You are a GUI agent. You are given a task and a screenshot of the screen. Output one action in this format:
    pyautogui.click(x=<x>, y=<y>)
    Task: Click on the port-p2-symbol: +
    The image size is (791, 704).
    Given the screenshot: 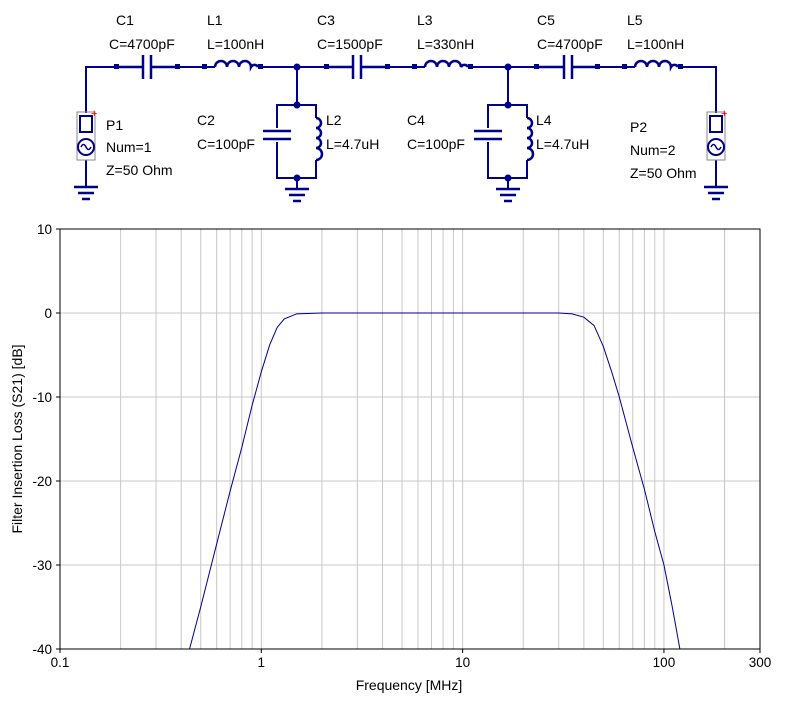 What is the action you would take?
    pyautogui.click(x=716, y=134)
    